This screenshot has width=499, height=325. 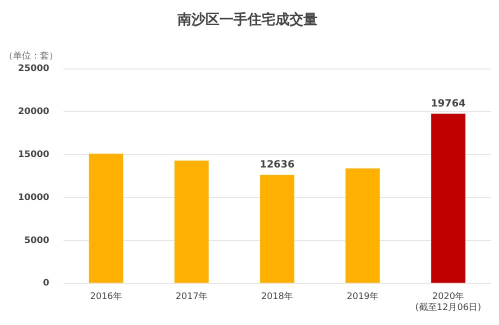 What do you see at coordinates (34, 112) in the screenshot?
I see `y-tick-label: 20000` at bounding box center [34, 112].